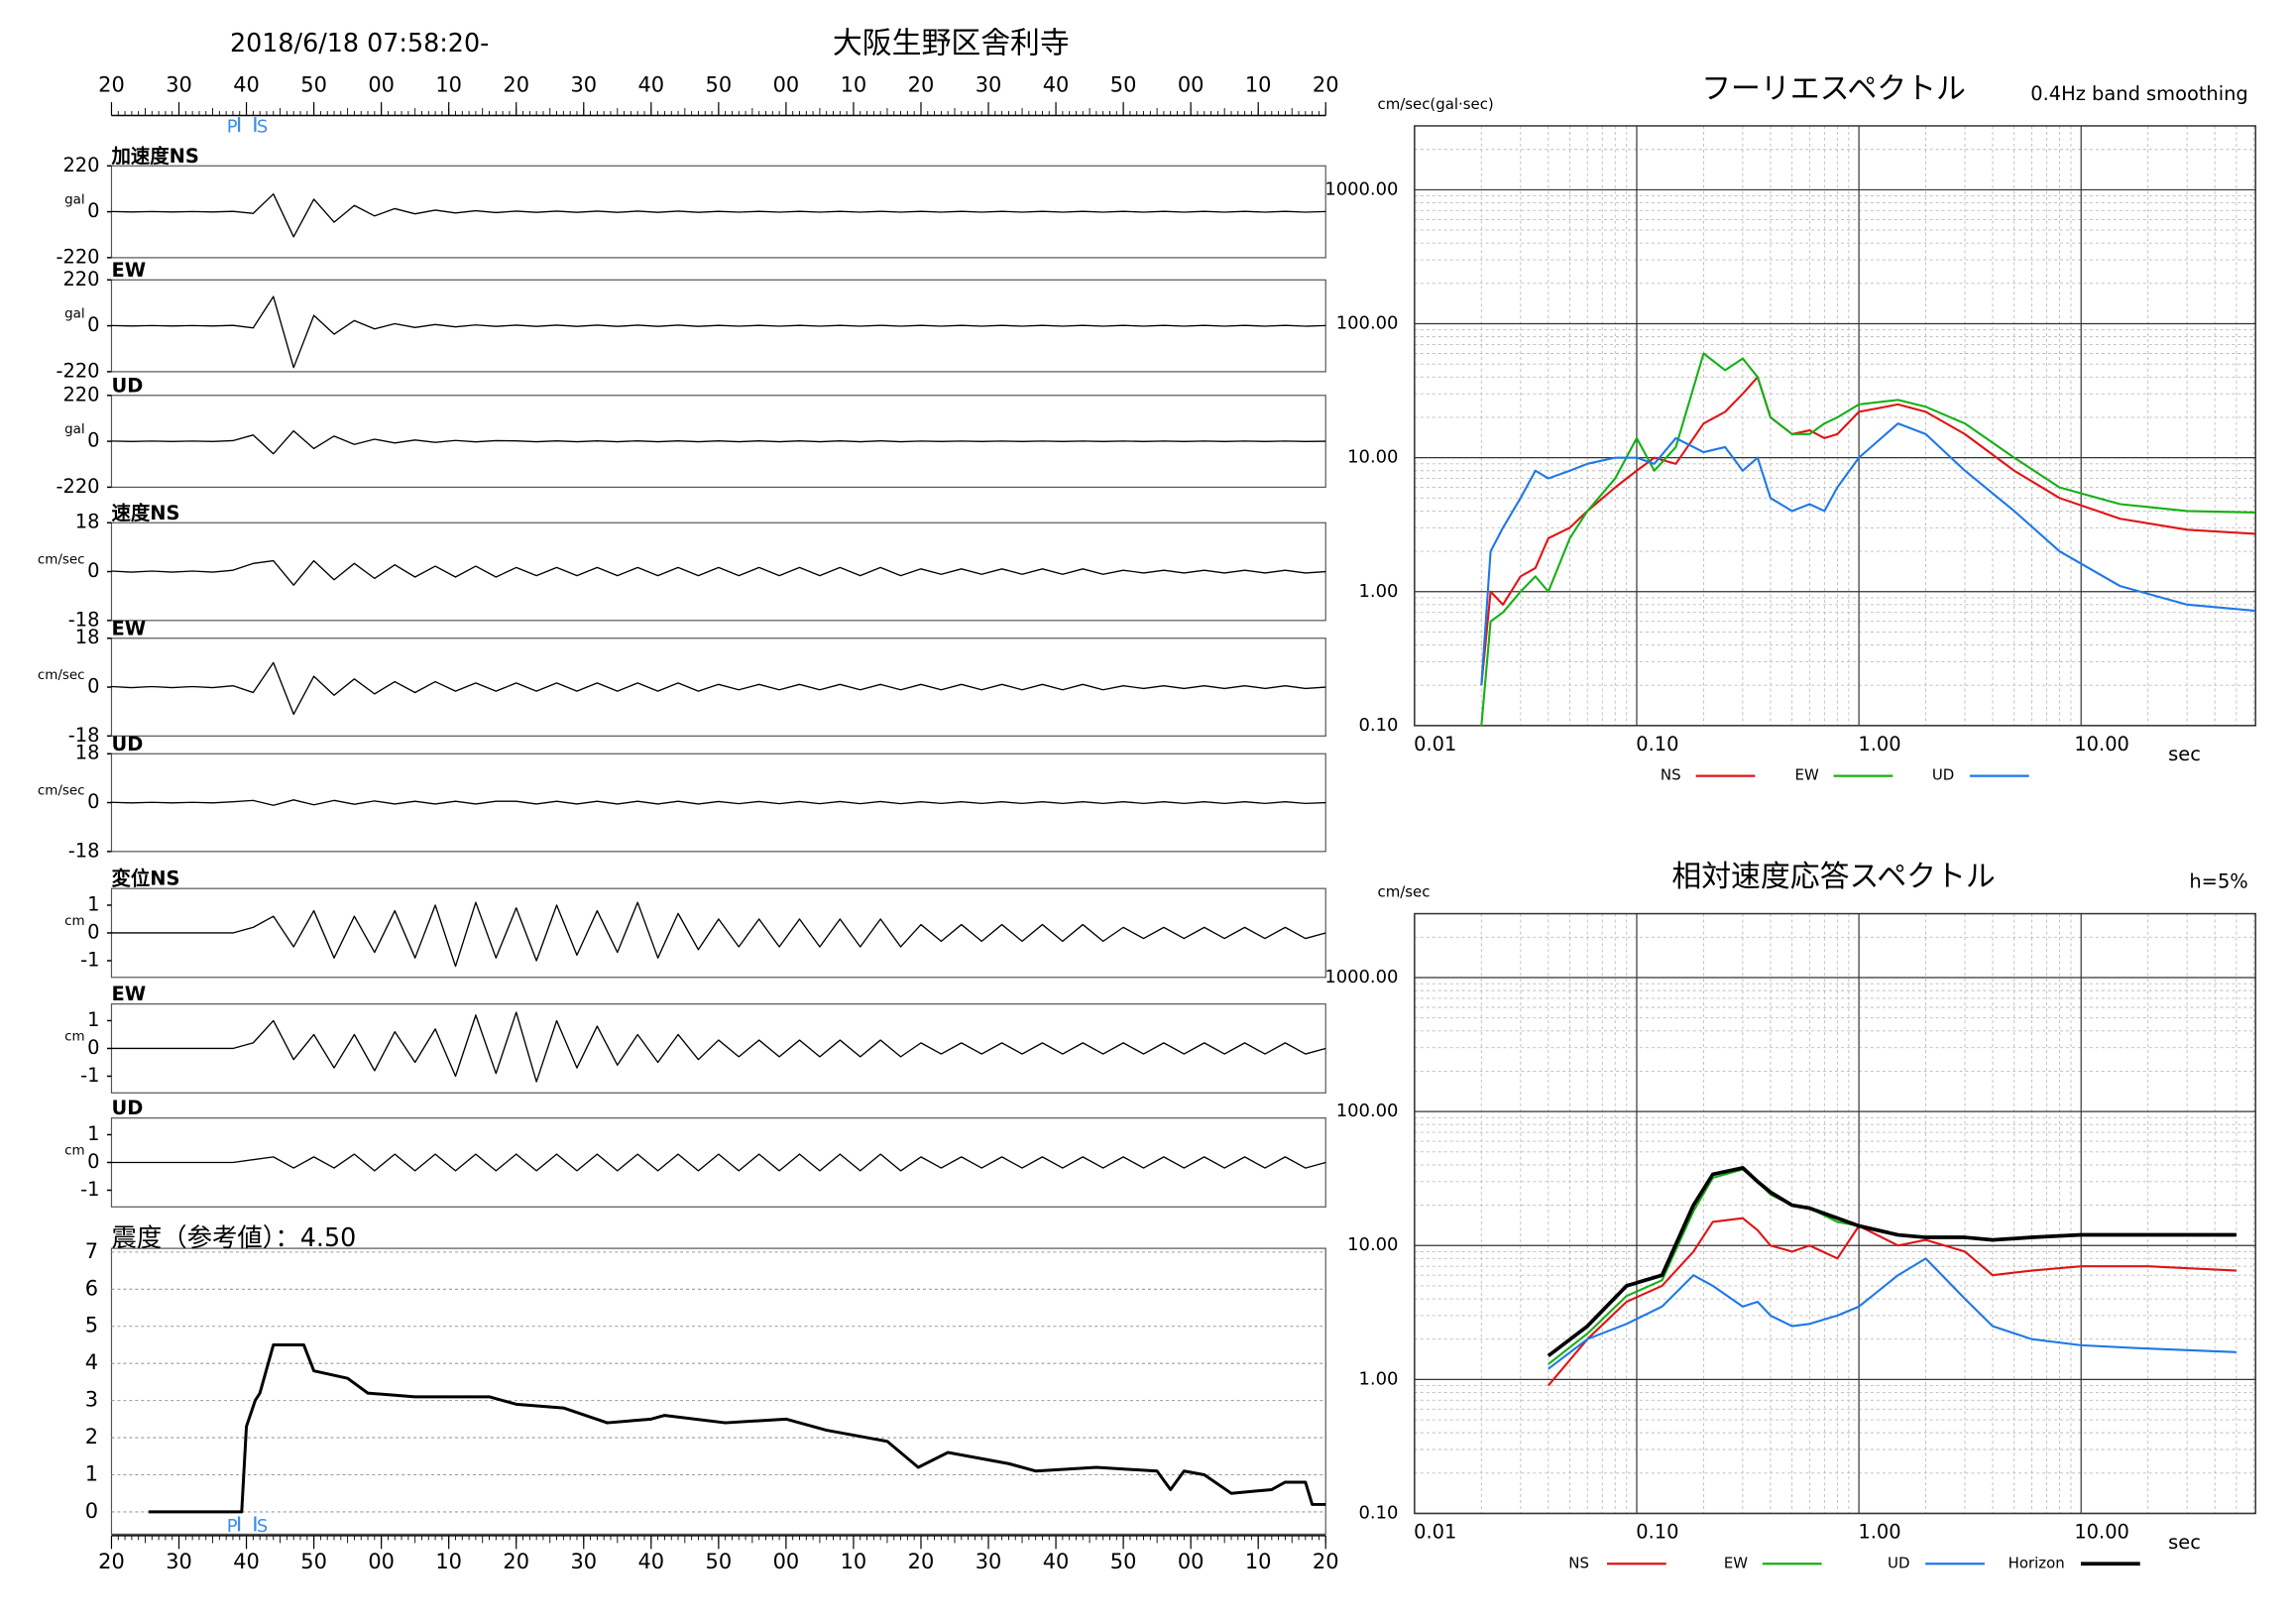 The width and height of the screenshot is (2296, 1623). Describe the element at coordinates (75, 314) in the screenshot. I see `unit-label: gal` at that location.